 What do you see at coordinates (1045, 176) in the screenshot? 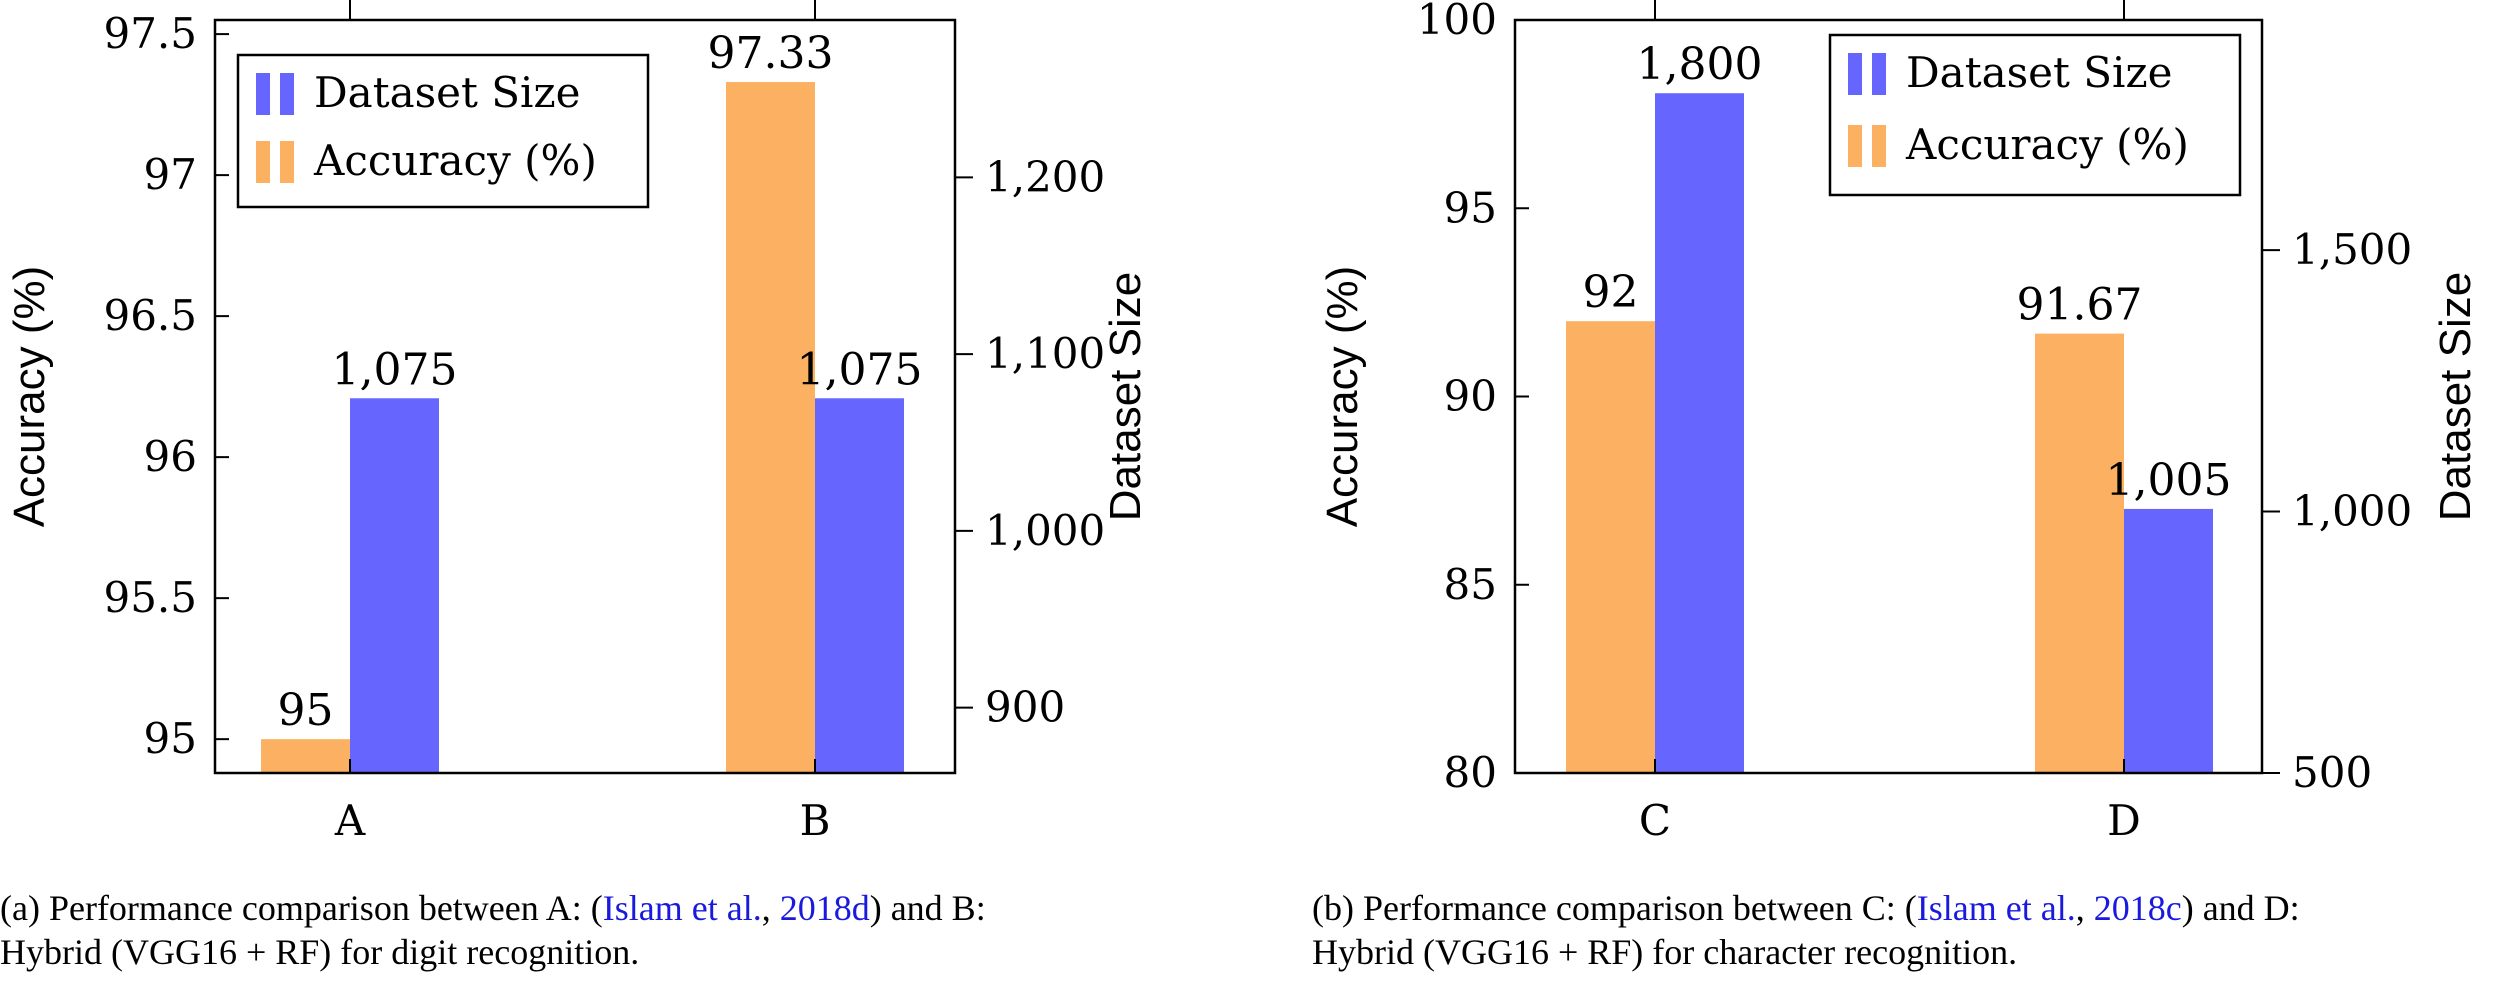
I see `y2-tick-label-1,200: 1,200` at bounding box center [1045, 176].